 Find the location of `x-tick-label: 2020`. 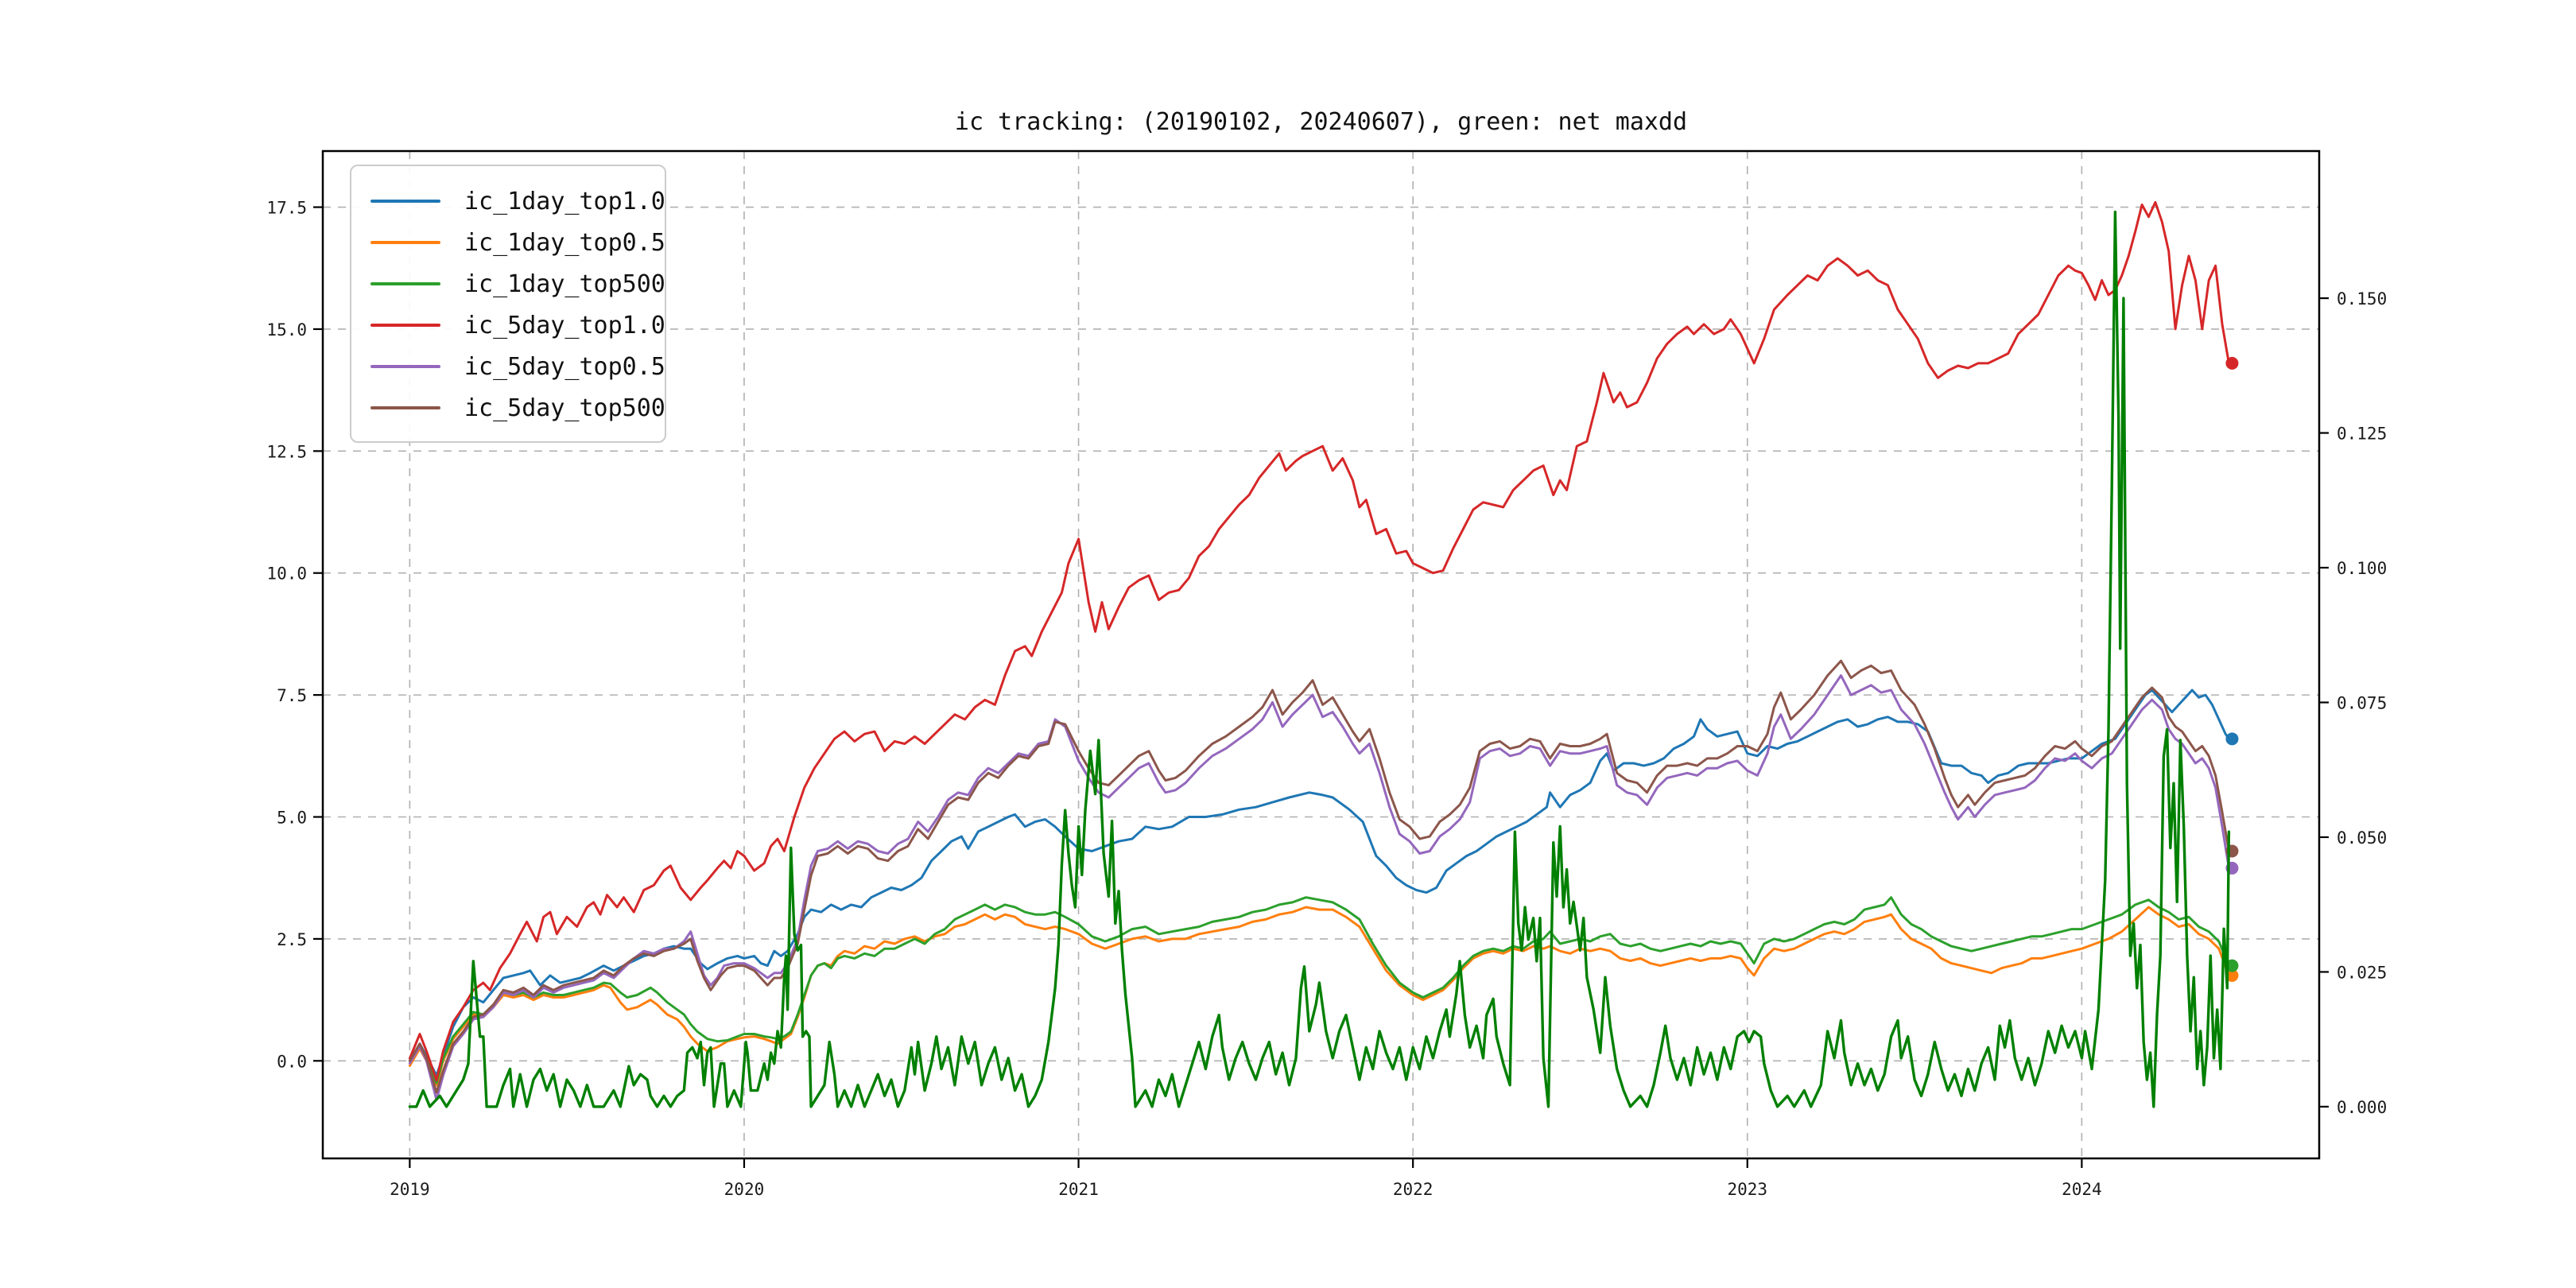

x-tick-label: 2020 is located at coordinates (745, 1189).